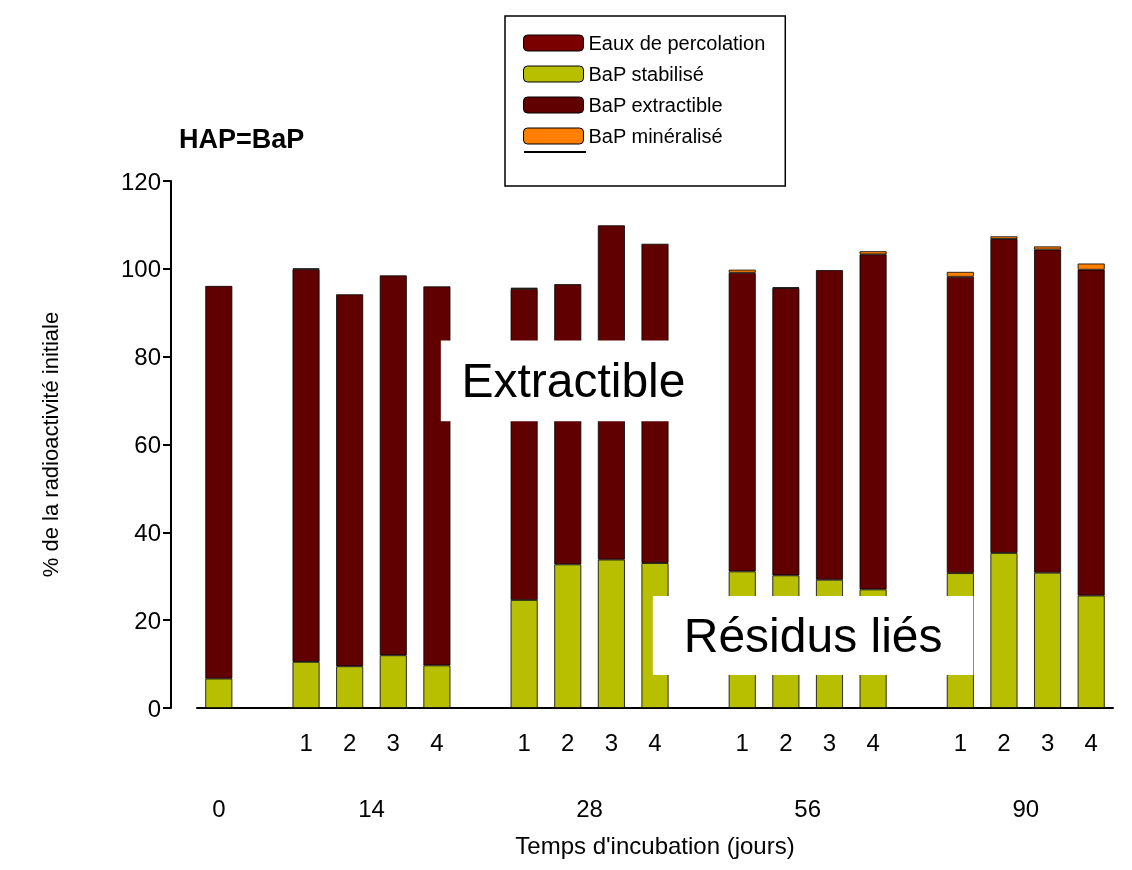 The image size is (1132, 870). What do you see at coordinates (371, 808) in the screenshot?
I see `text: 14` at bounding box center [371, 808].